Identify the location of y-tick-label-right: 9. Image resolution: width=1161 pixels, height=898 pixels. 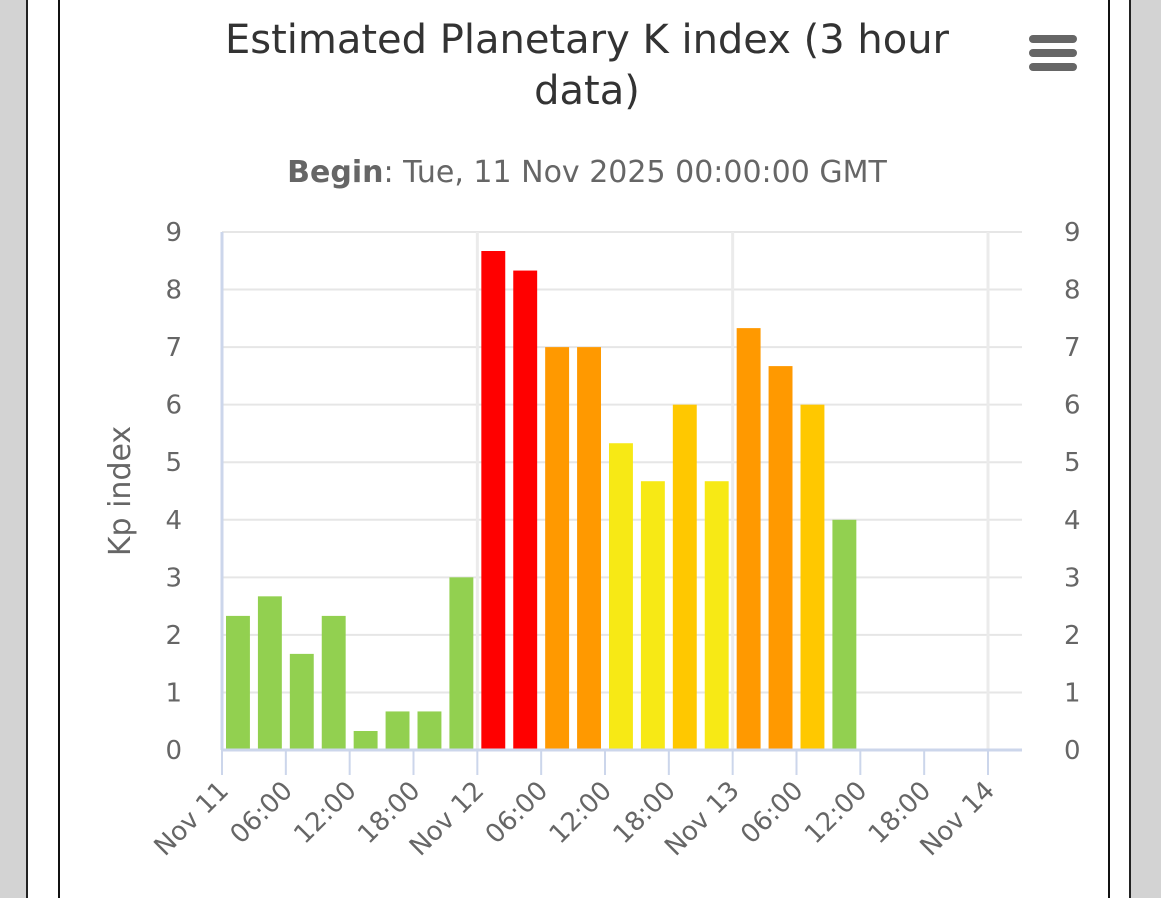
(1072, 233).